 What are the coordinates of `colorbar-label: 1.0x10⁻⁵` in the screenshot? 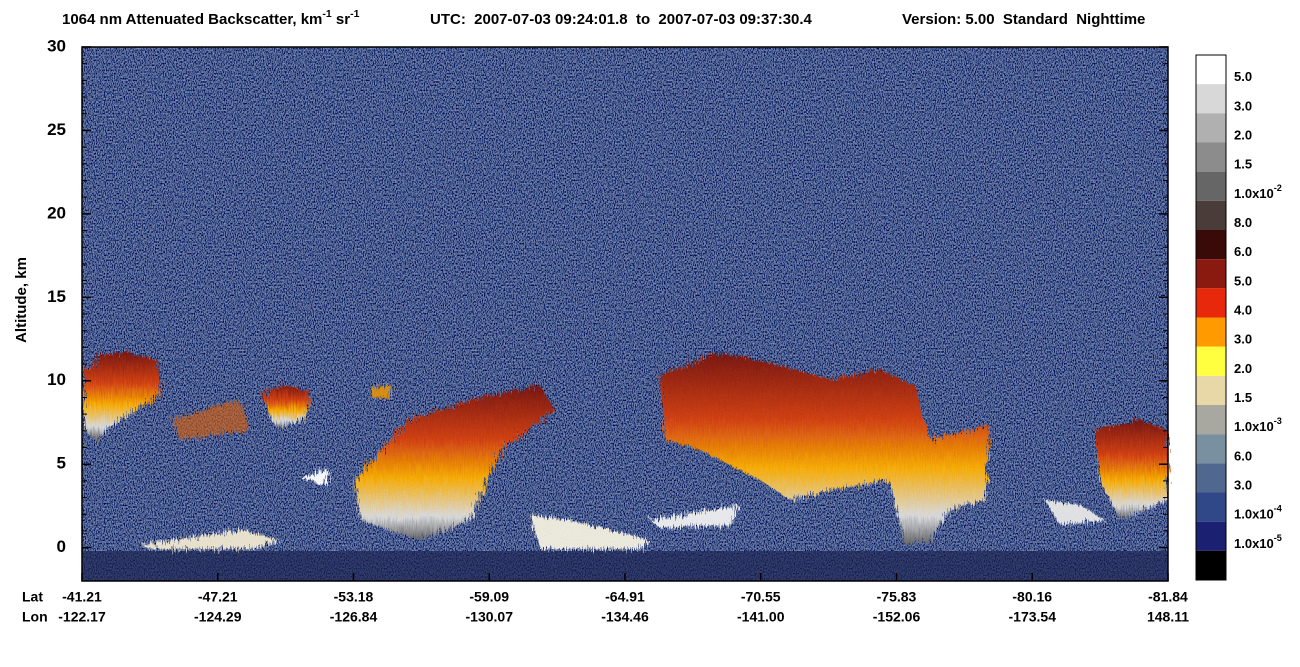 It's located at (1258, 542).